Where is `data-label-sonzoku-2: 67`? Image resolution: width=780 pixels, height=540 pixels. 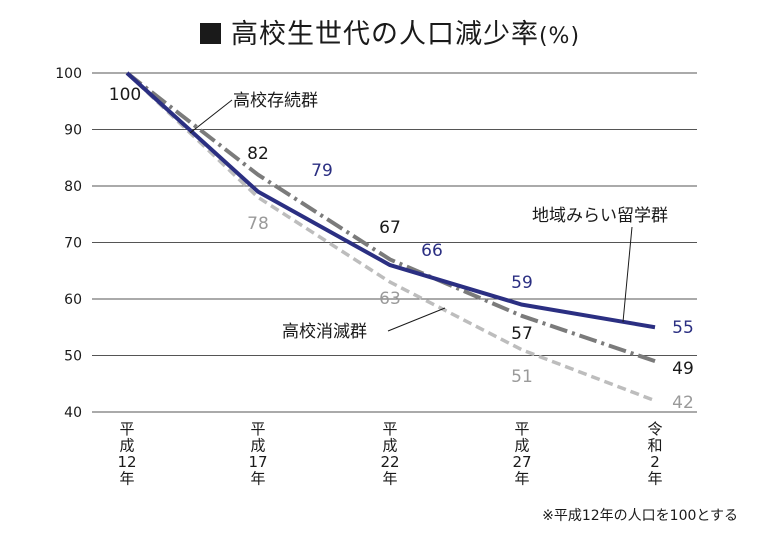 data-label-sonzoku-2: 67 is located at coordinates (390, 228).